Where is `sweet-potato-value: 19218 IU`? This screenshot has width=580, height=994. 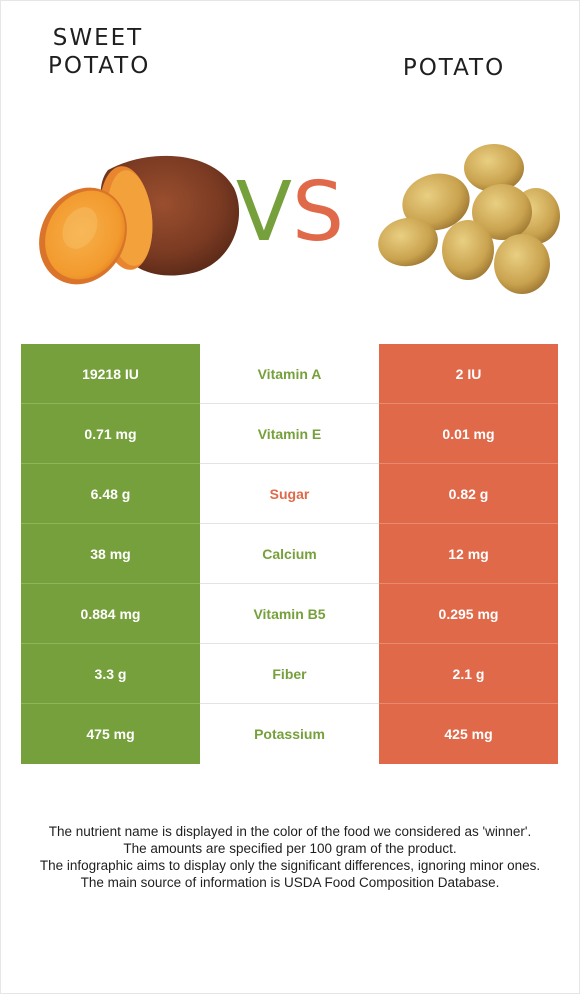 sweet-potato-value: 19218 IU is located at coordinates (110, 374).